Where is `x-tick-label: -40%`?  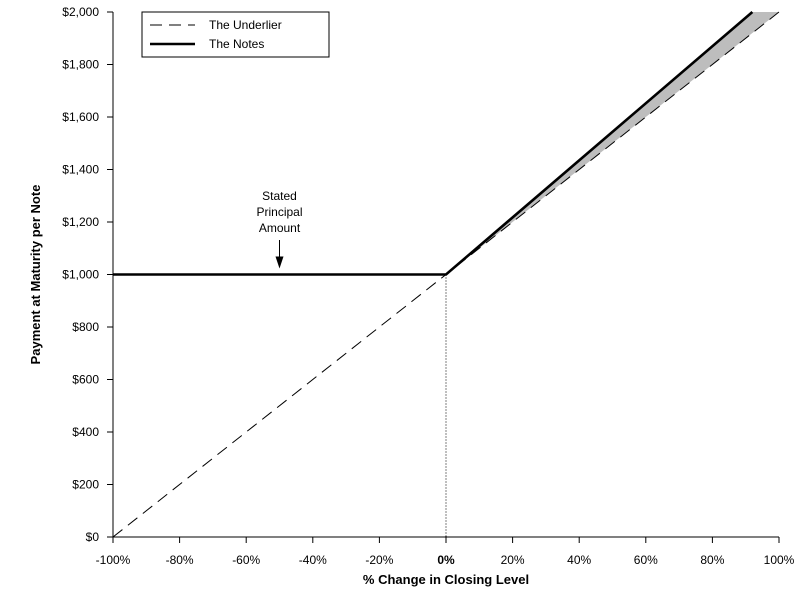
x-tick-label: -40% is located at coordinates (313, 560).